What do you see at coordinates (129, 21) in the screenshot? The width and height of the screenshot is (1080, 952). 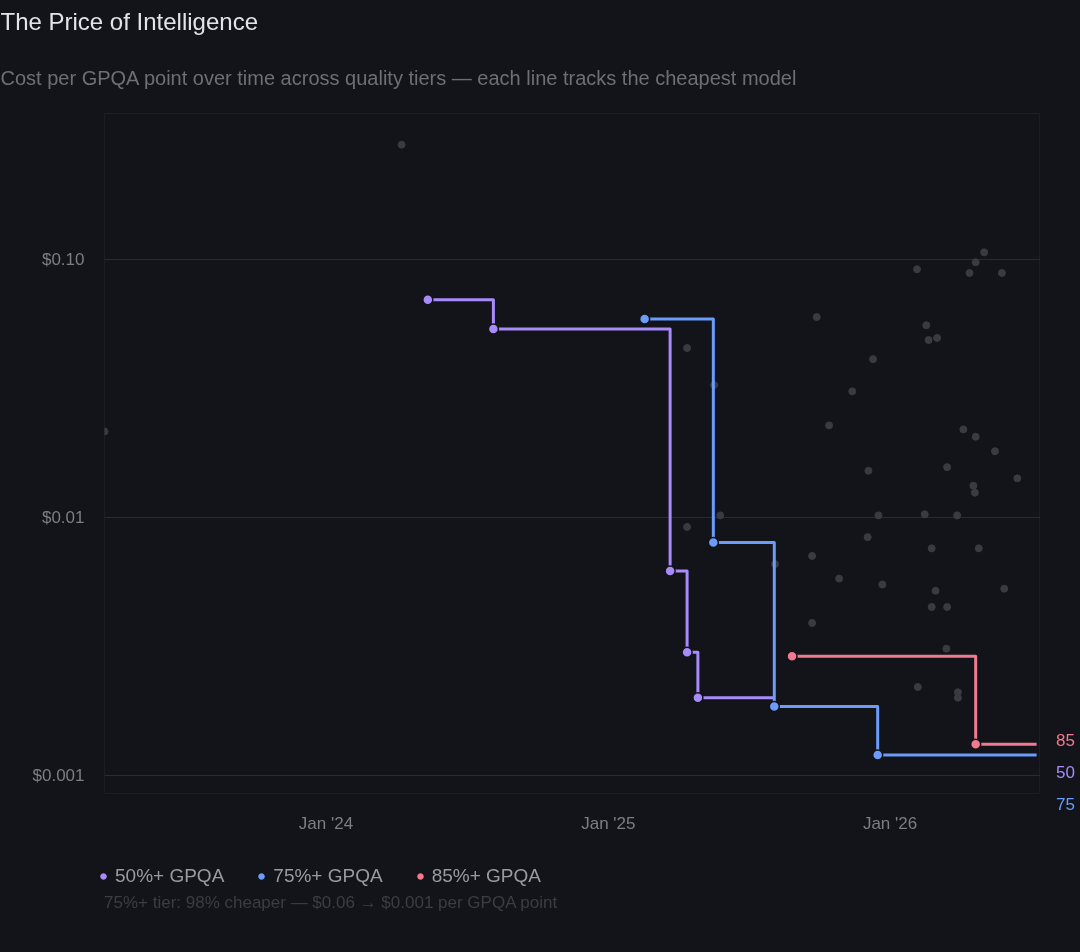 I see `chart-title: The Price of Intelligence` at bounding box center [129, 21].